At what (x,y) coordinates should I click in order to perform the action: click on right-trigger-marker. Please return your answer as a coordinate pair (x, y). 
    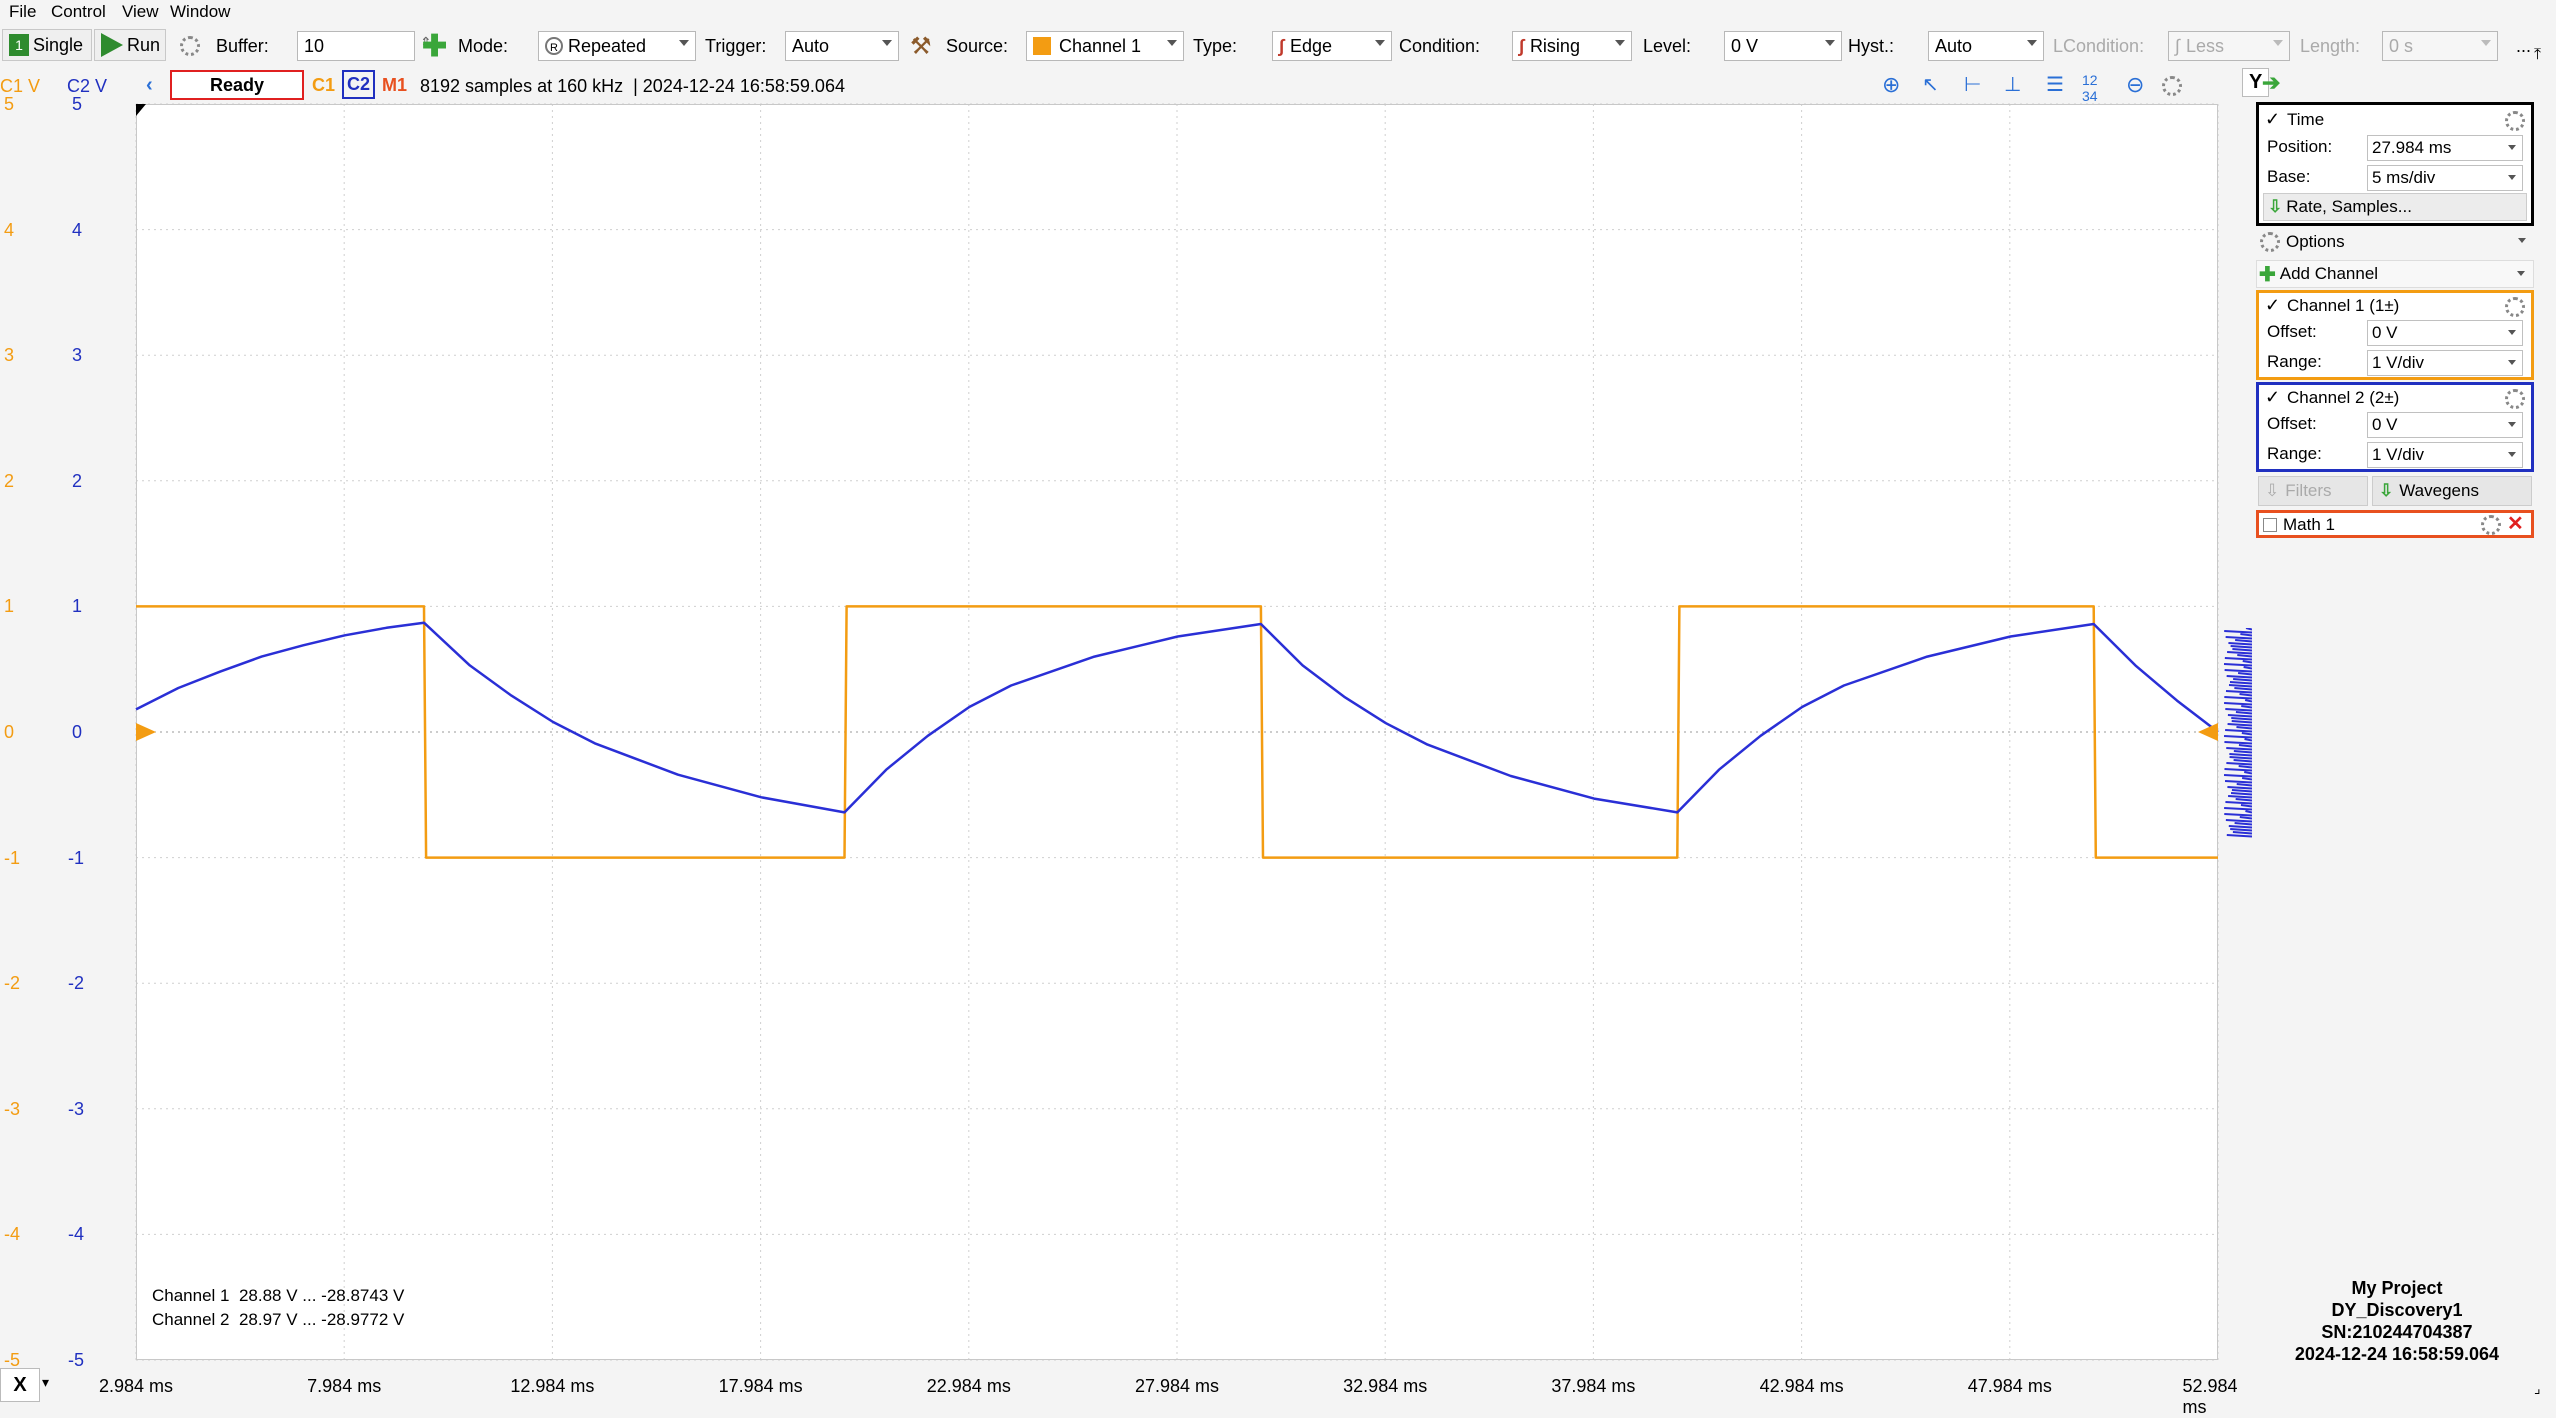
    Looking at the image, I should click on (2208, 732).